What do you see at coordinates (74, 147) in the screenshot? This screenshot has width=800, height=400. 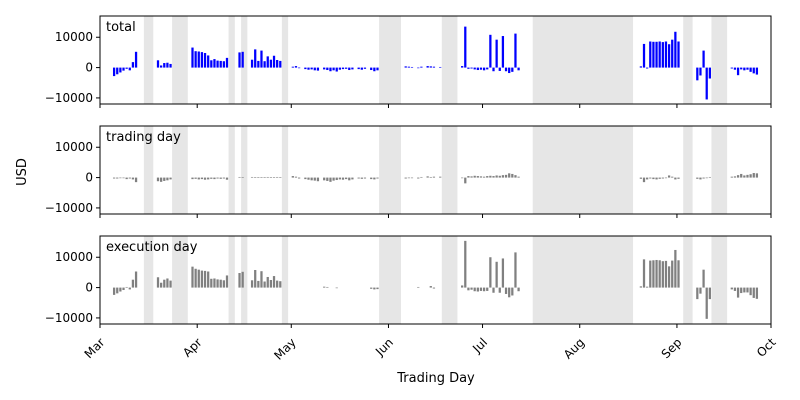 I see `y-tick-label: 10000` at bounding box center [74, 147].